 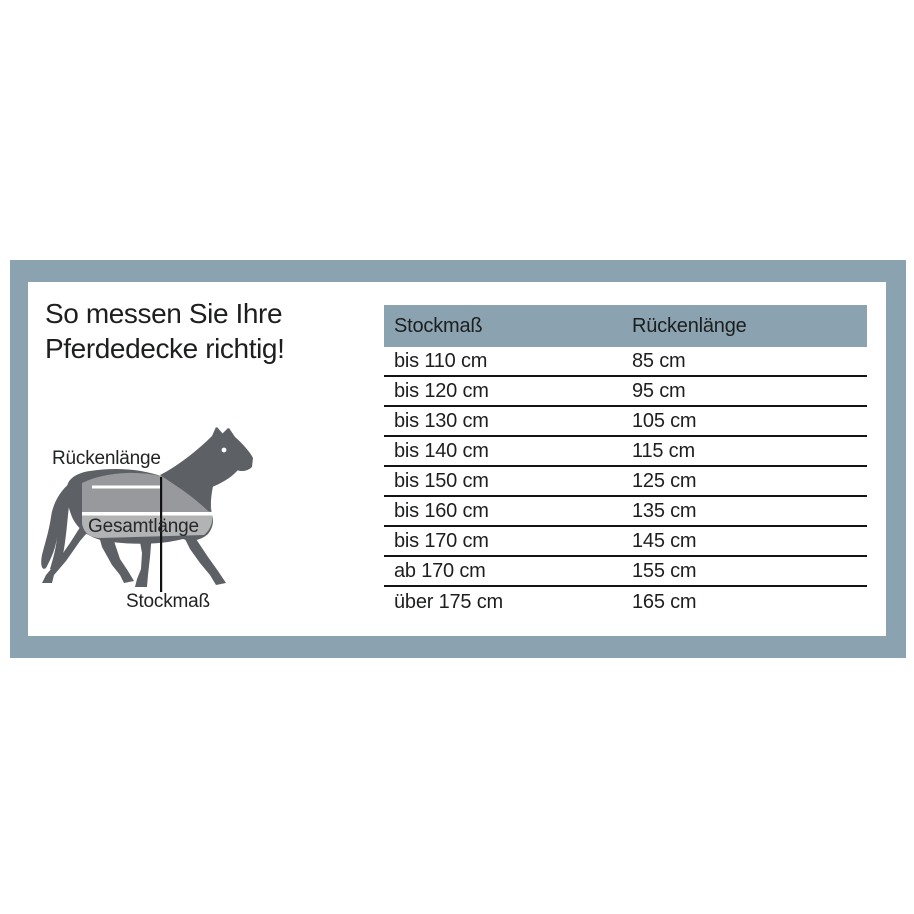 I want to click on total-length-line, so click(x=147, y=514).